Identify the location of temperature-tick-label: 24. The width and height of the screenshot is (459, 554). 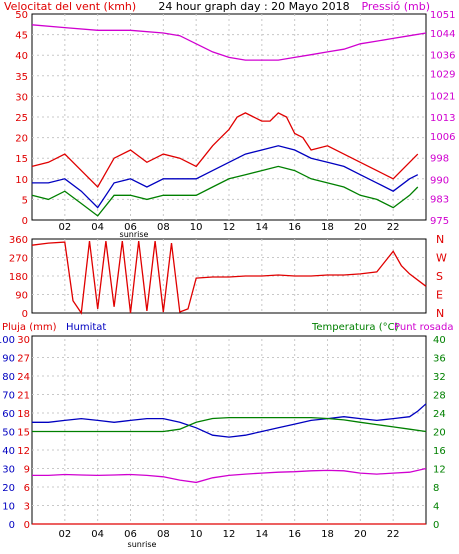
(439, 414).